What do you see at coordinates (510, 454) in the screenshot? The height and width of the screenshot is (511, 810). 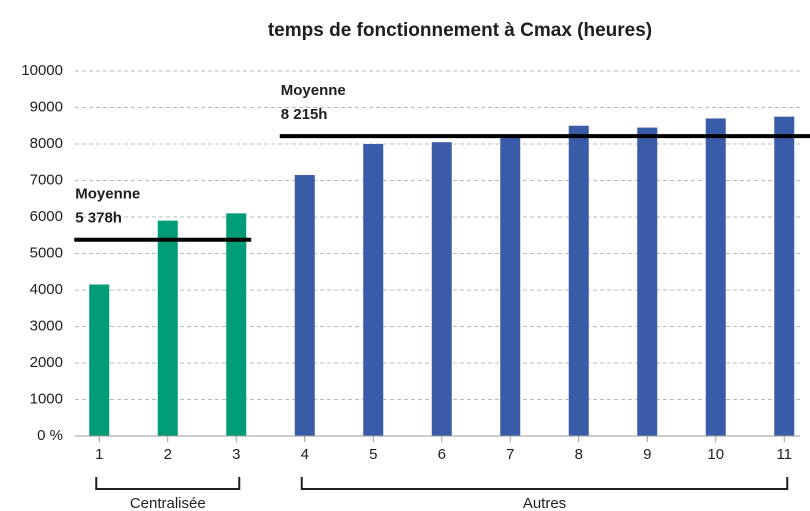 I see `x-tick-label: 7` at bounding box center [510, 454].